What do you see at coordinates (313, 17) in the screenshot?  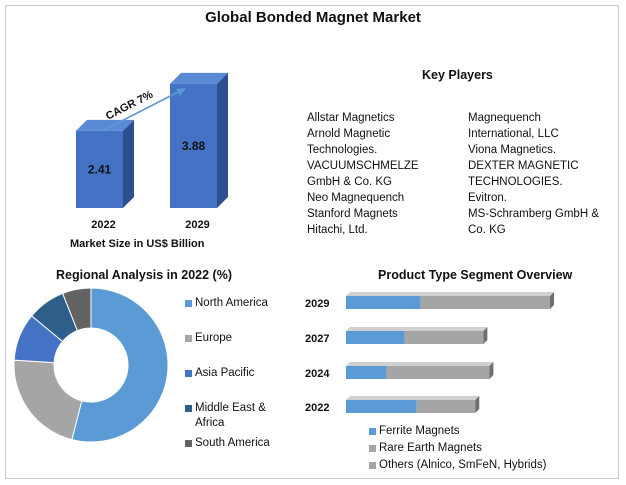 I see `page-title: Global Bonded Magnet Market` at bounding box center [313, 17].